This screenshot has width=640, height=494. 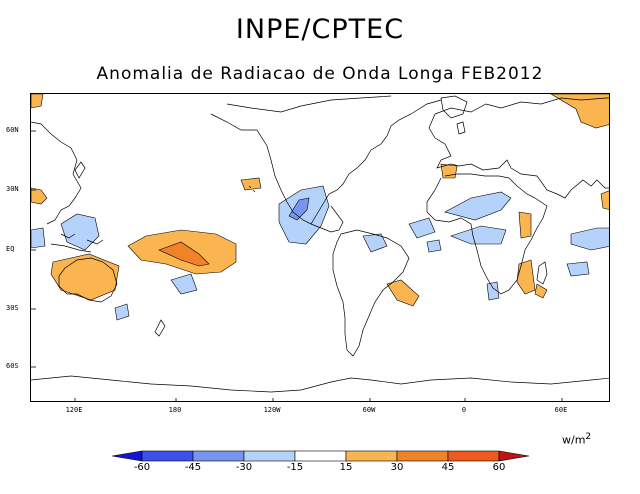 What do you see at coordinates (589, 239) in the screenshot?
I see `anomaly-negative-indian-ocean` at bounding box center [589, 239].